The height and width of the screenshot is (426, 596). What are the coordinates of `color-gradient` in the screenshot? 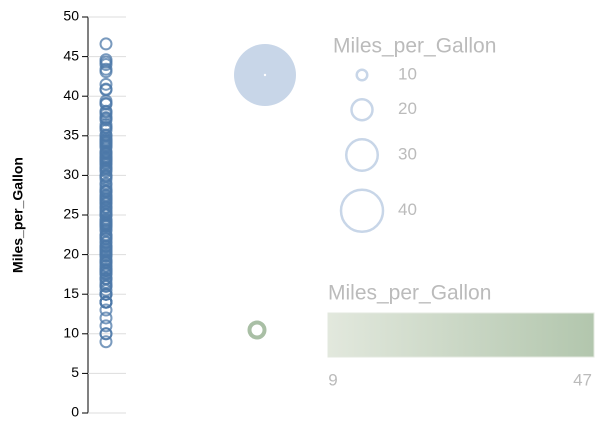 It's located at (461, 335).